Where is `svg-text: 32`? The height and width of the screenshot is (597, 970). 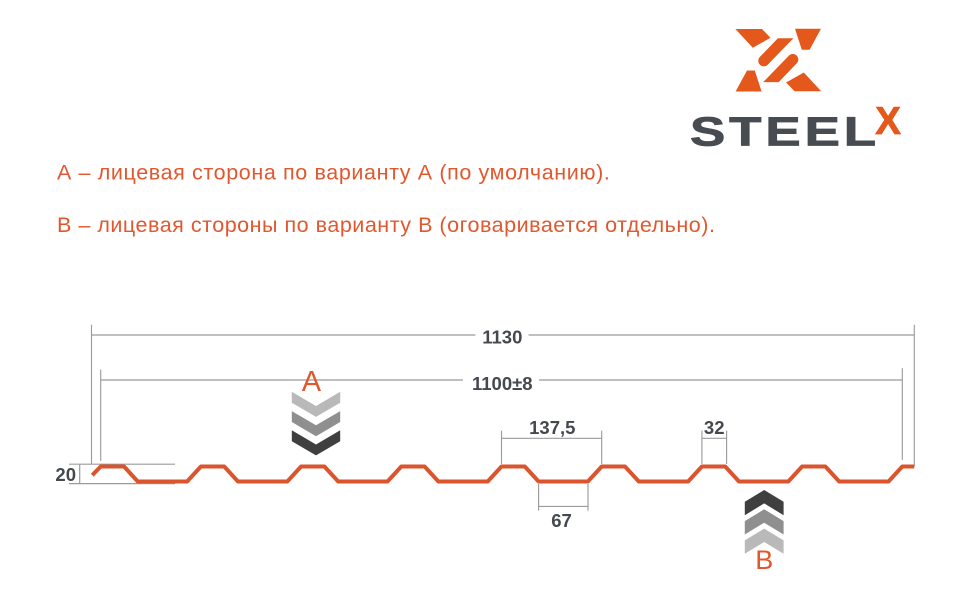
svg-text: 32 is located at coordinates (714, 427).